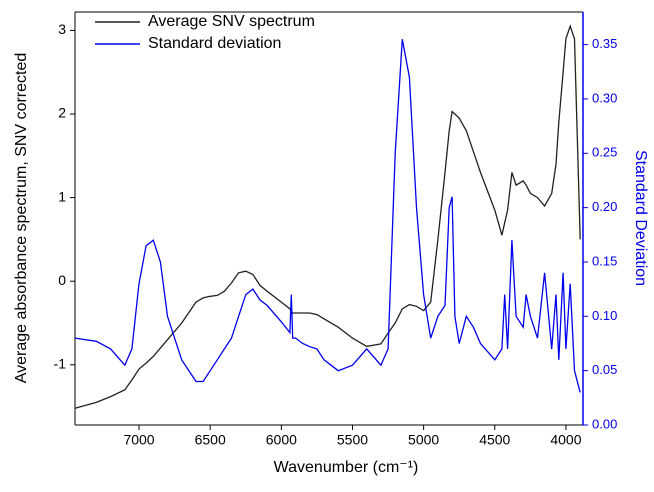  Describe the element at coordinates (604, 315) in the screenshot. I see `y2-tick-label: 0.10` at that location.